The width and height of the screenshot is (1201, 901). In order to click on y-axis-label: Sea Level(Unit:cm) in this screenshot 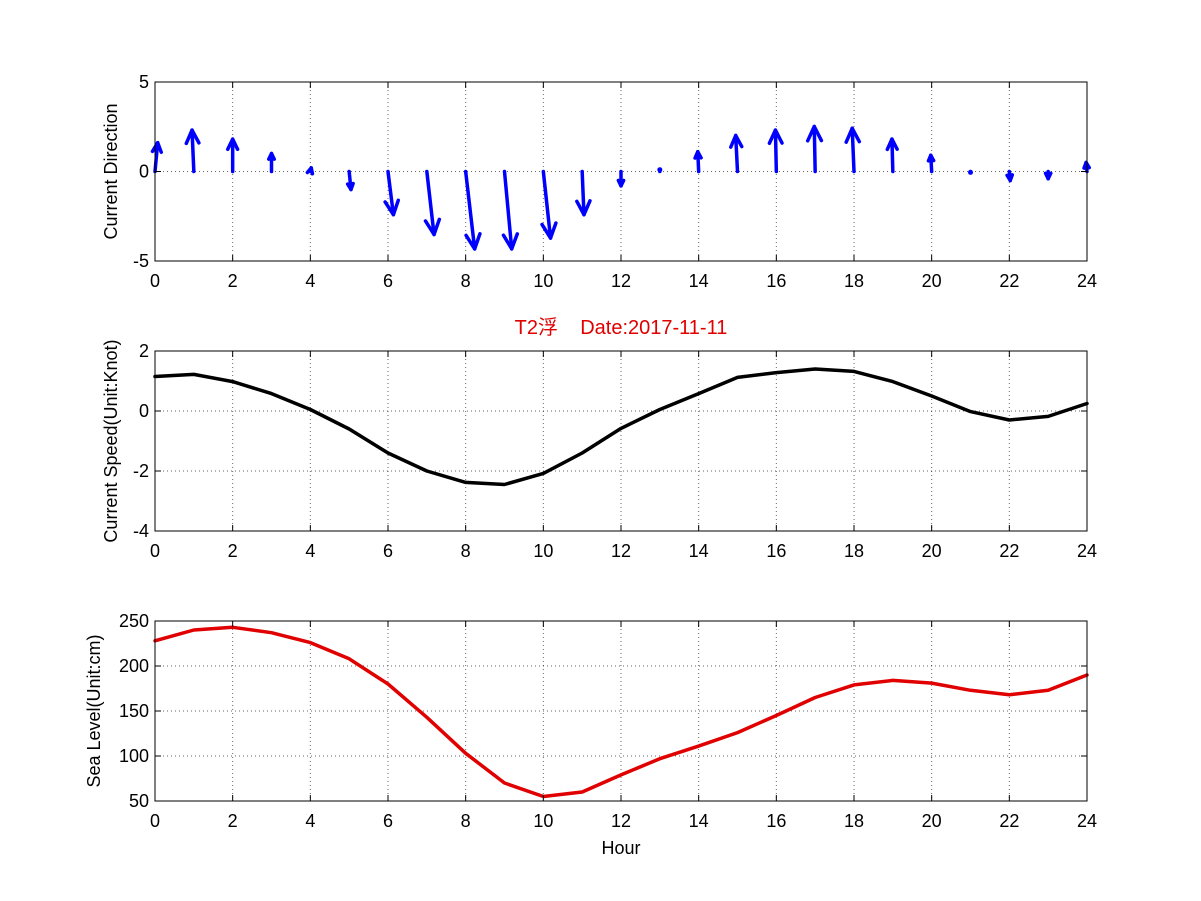, I will do `click(94, 710)`.